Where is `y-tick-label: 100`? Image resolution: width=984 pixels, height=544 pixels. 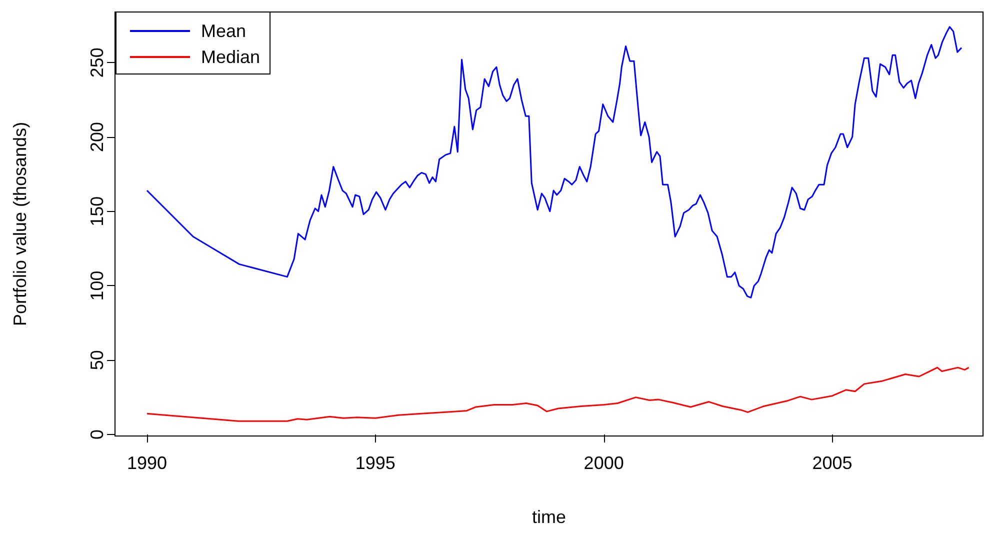
y-tick-label: 100 is located at coordinates (97, 285).